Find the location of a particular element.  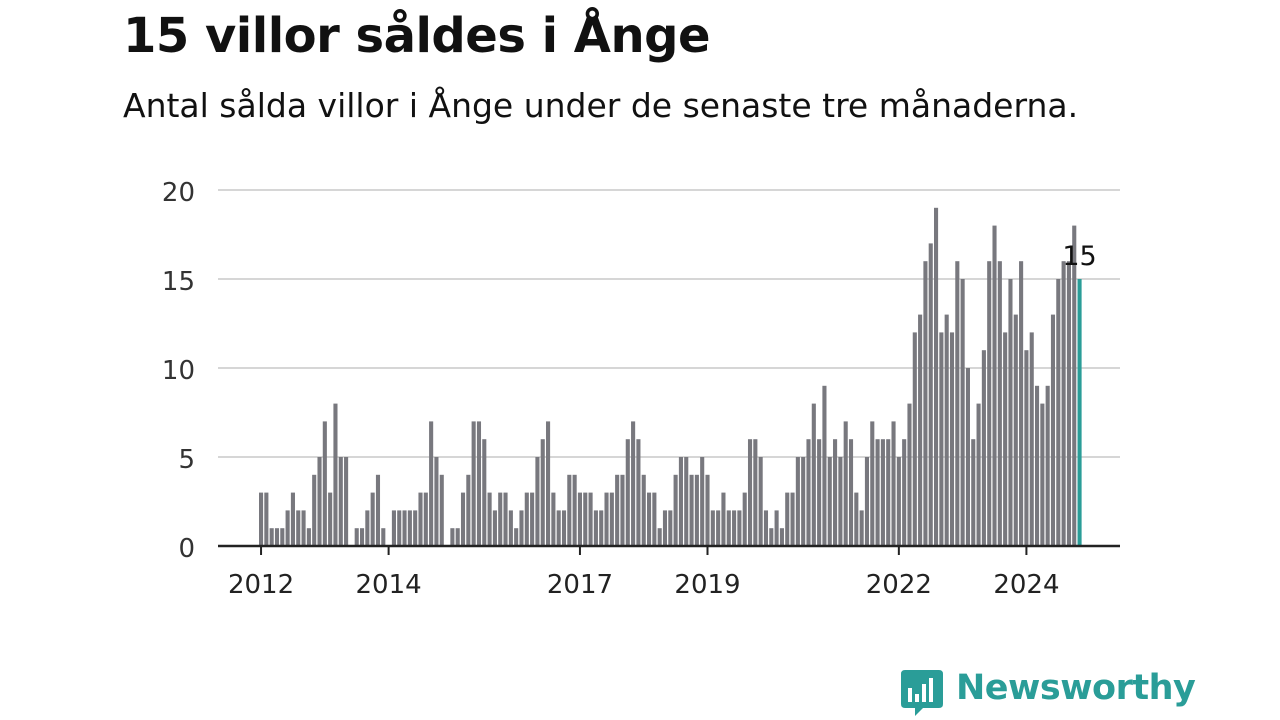

x-axis-ticks: 2012 2014 2017 2019 2022 2024 is located at coordinates (643, 573).